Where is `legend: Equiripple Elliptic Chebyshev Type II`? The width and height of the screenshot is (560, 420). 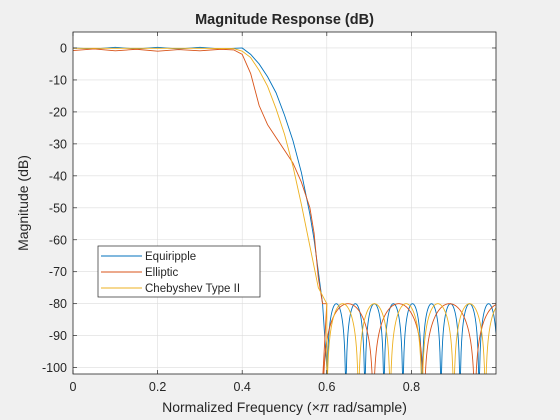 legend: Equiripple Elliptic Chebyshev Type II is located at coordinates (179, 271).